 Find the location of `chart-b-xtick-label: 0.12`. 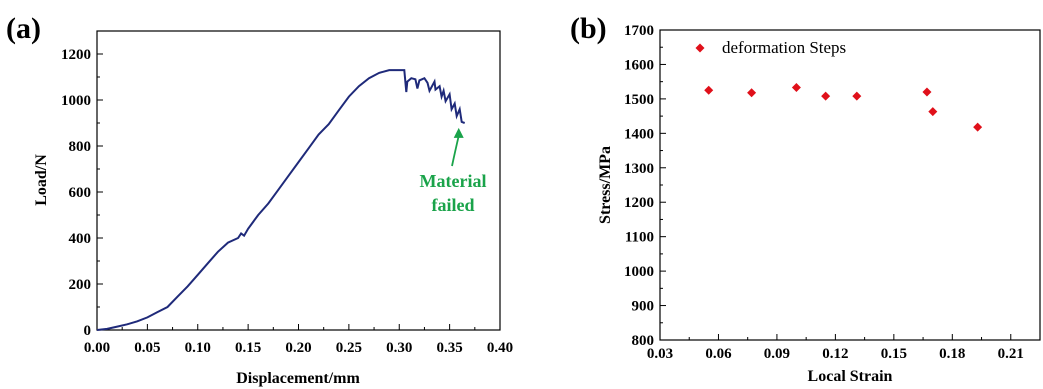

chart-b-xtick-label: 0.12 is located at coordinates (835, 354).